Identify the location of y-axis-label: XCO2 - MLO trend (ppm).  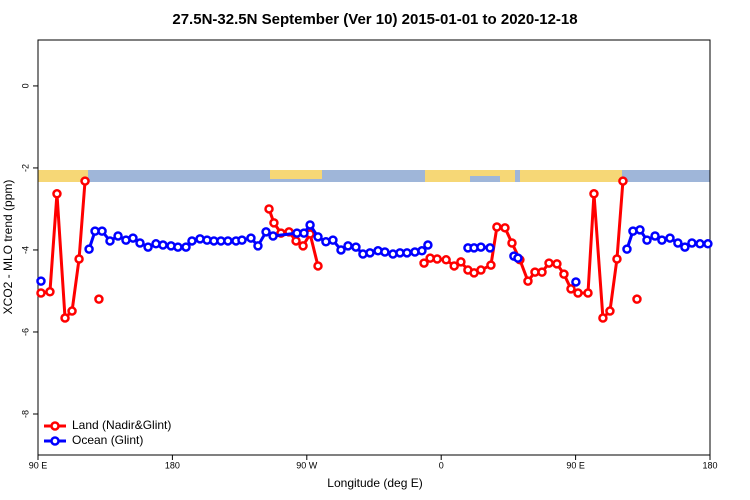
(8, 247).